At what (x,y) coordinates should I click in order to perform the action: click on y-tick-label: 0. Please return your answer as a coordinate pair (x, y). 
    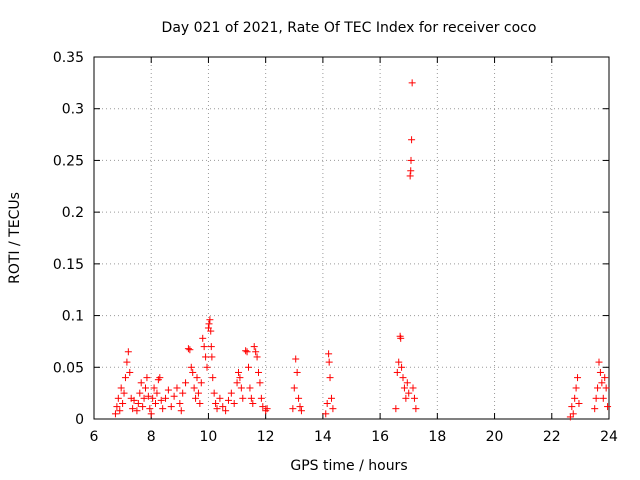
    Looking at the image, I should click on (79, 420).